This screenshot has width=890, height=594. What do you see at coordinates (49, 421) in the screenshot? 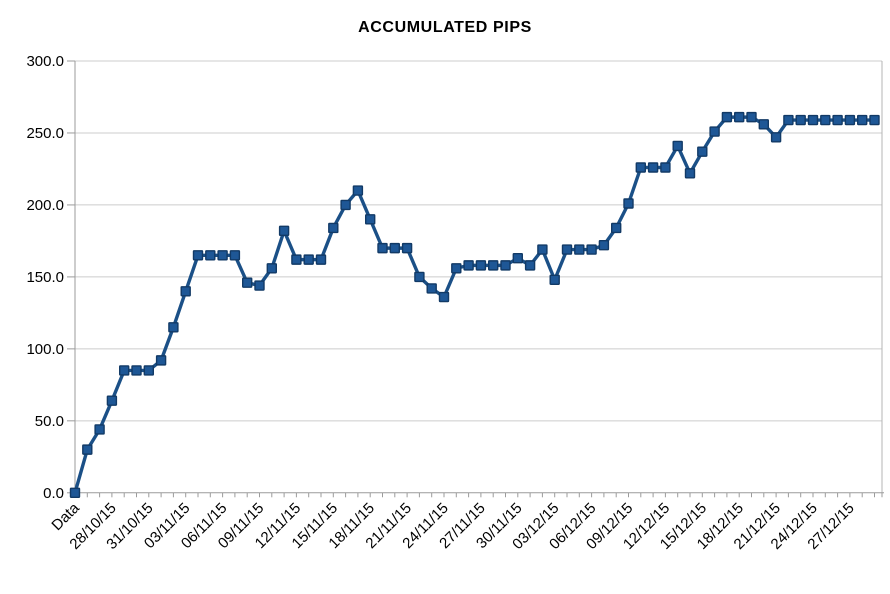
I see `y-tick-label: 50.0` at bounding box center [49, 421].